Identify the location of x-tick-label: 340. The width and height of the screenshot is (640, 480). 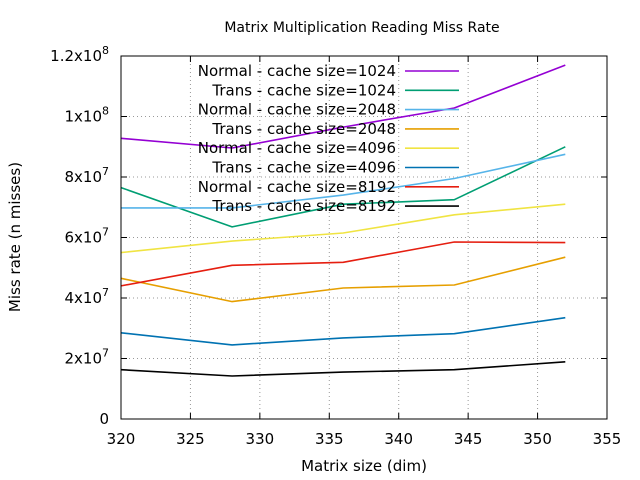
(398, 439).